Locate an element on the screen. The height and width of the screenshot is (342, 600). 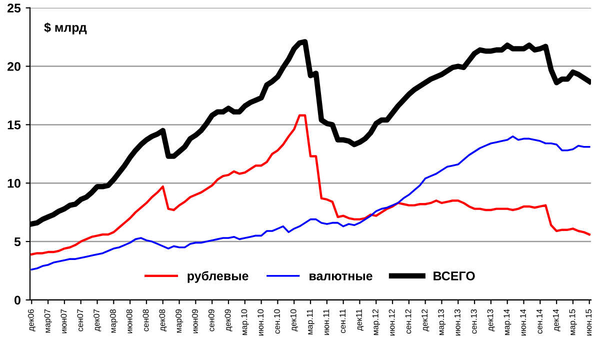
legend-label: ВСЕГО is located at coordinates (454, 276).